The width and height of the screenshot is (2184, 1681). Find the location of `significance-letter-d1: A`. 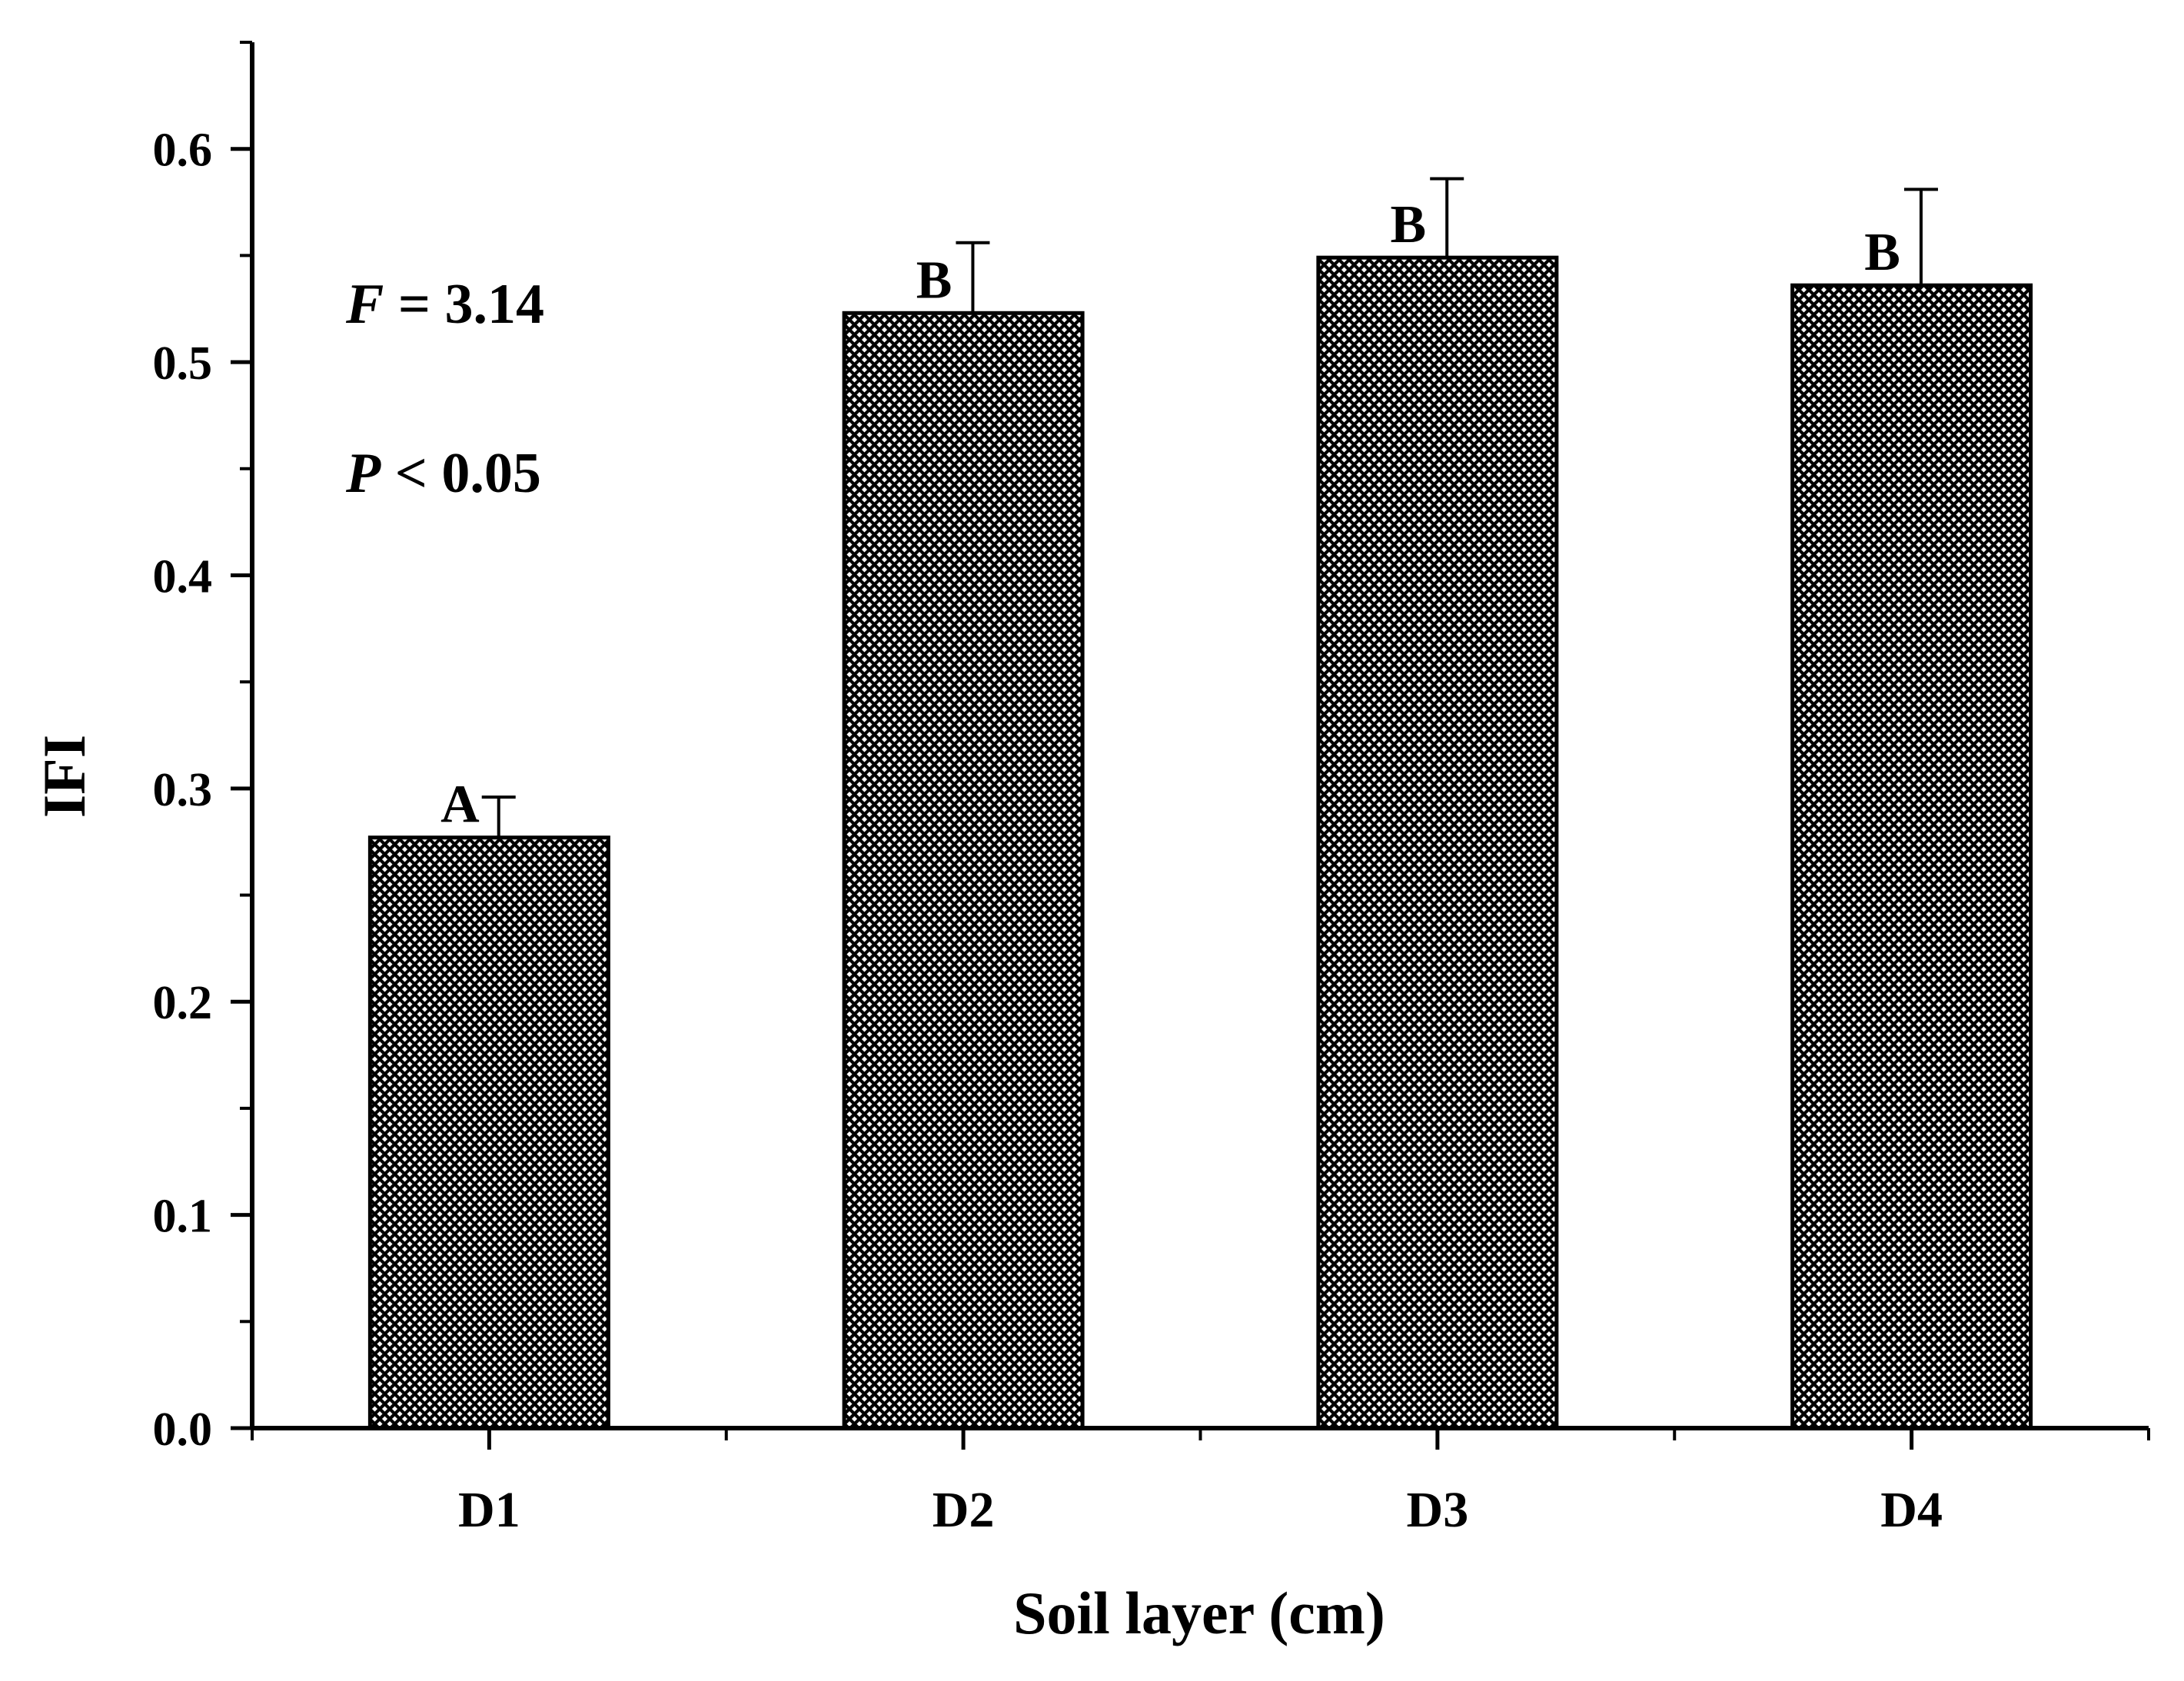

significance-letter-d1: A is located at coordinates (460, 806).